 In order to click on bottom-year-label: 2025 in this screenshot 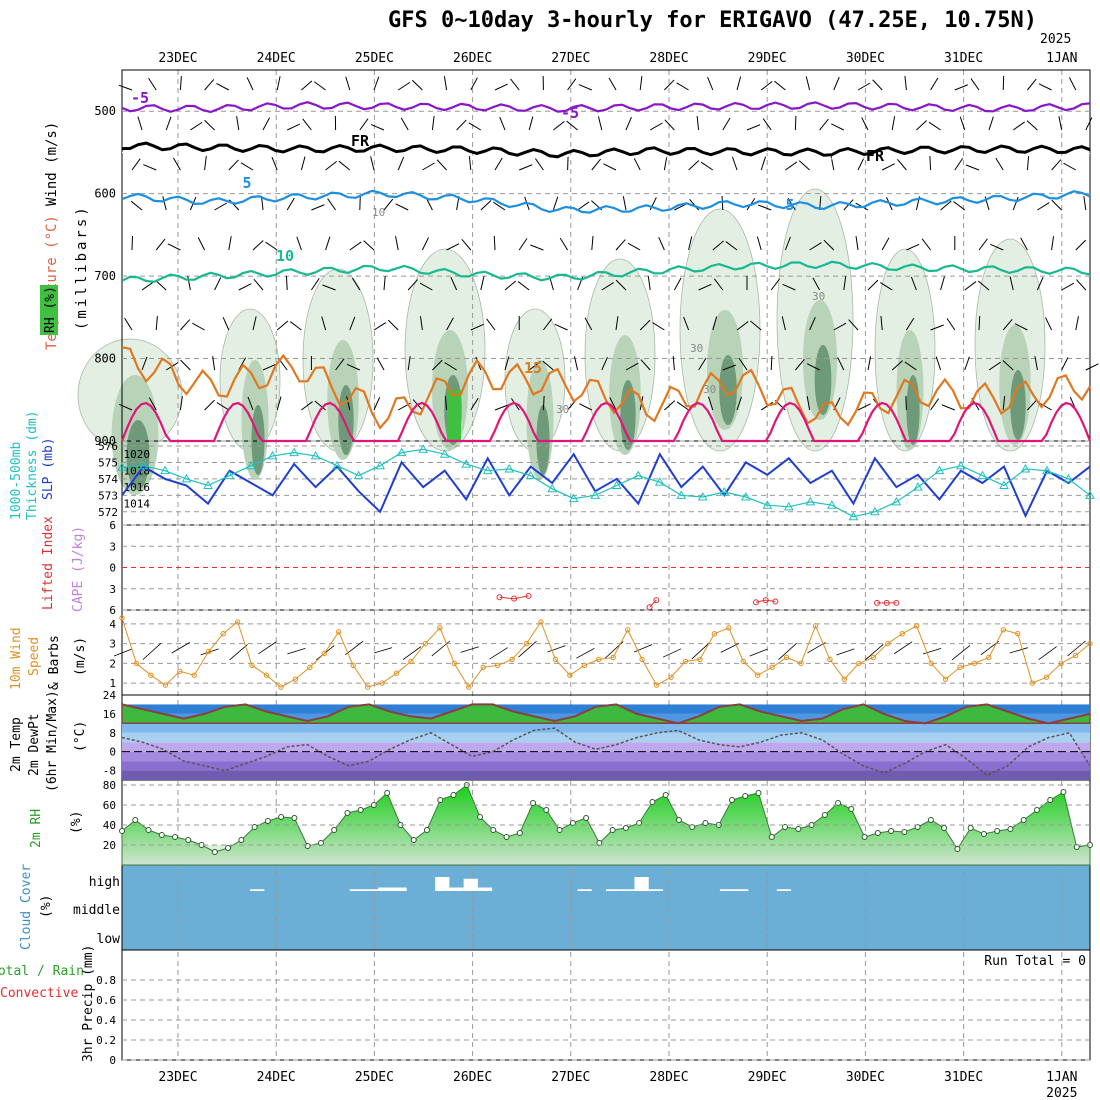, I will do `click(1061, 1093)`.